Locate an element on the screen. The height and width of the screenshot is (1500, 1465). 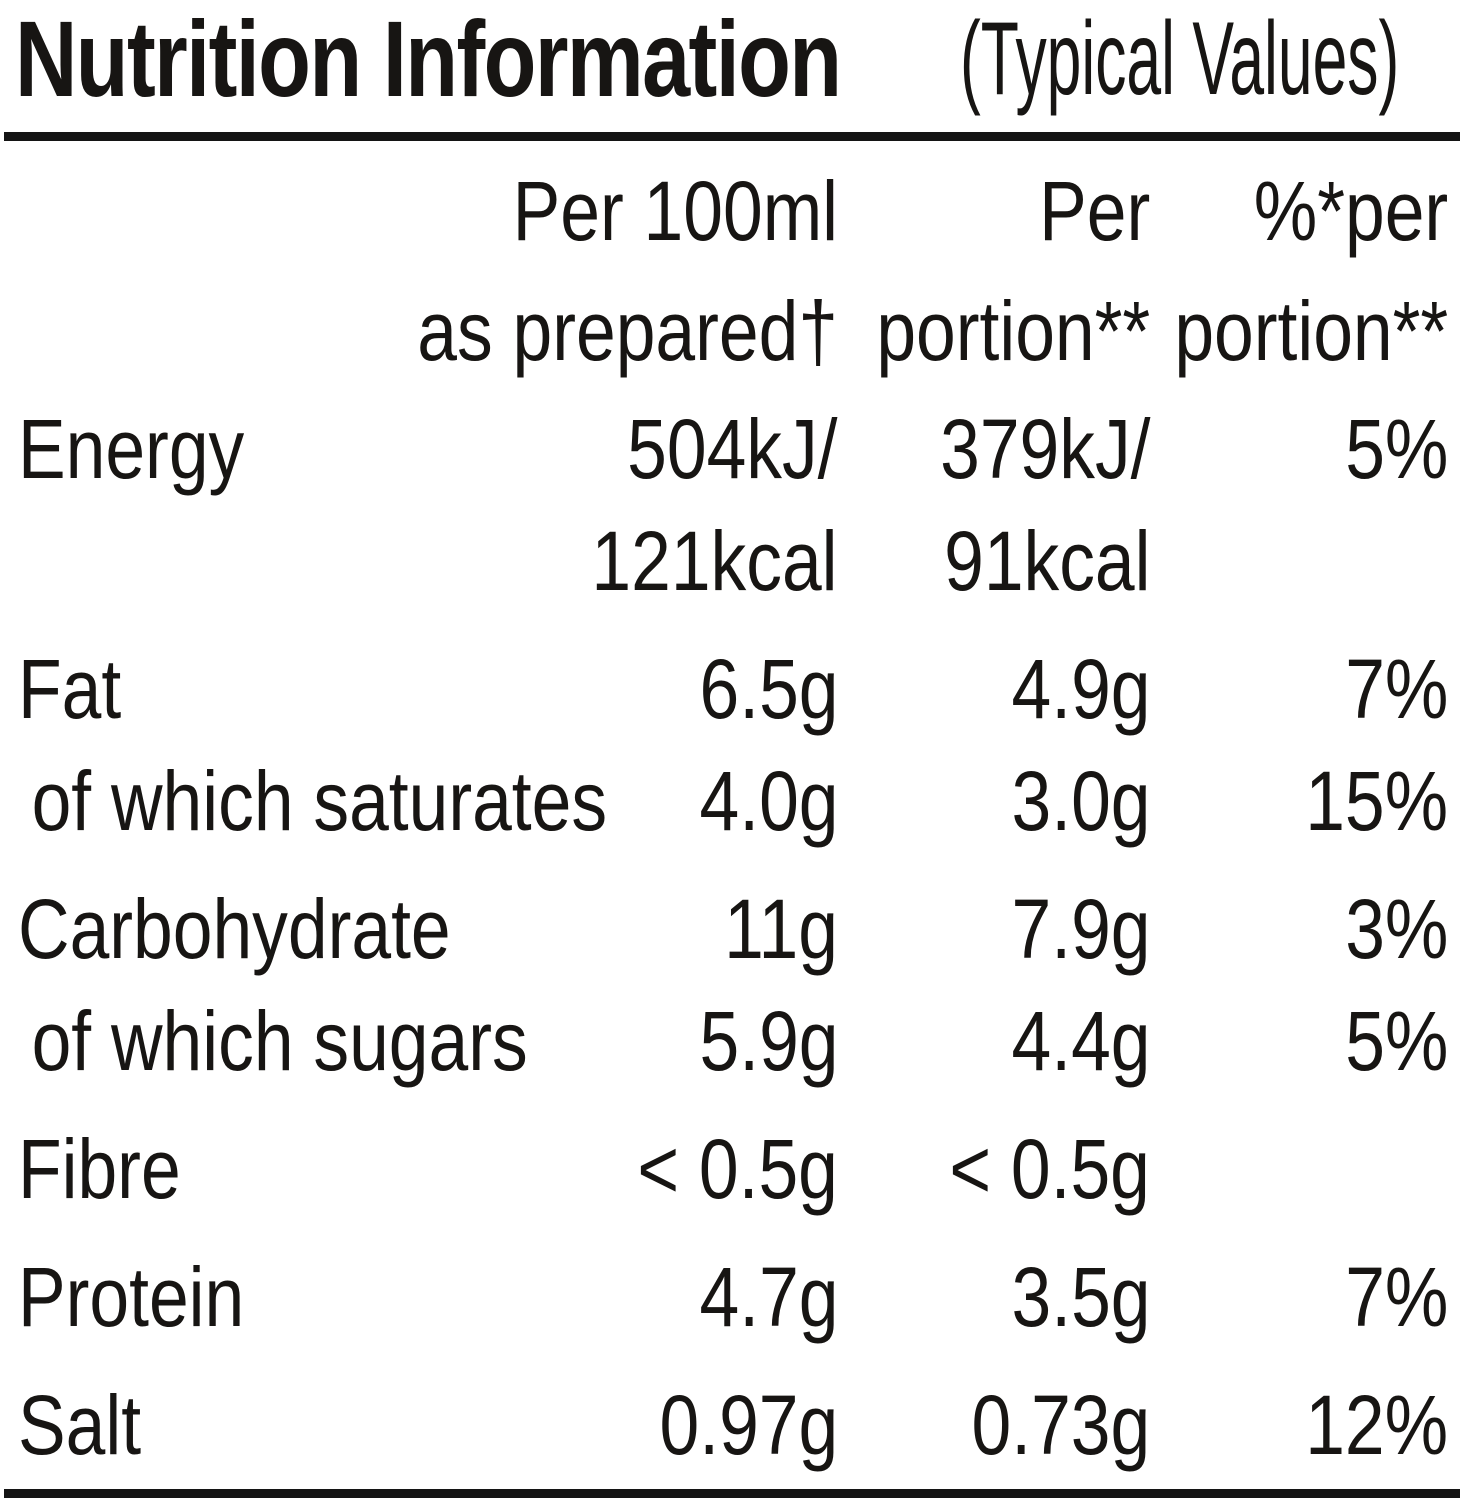
value-per-portion: 0.73g is located at coordinates (1060, 1425).